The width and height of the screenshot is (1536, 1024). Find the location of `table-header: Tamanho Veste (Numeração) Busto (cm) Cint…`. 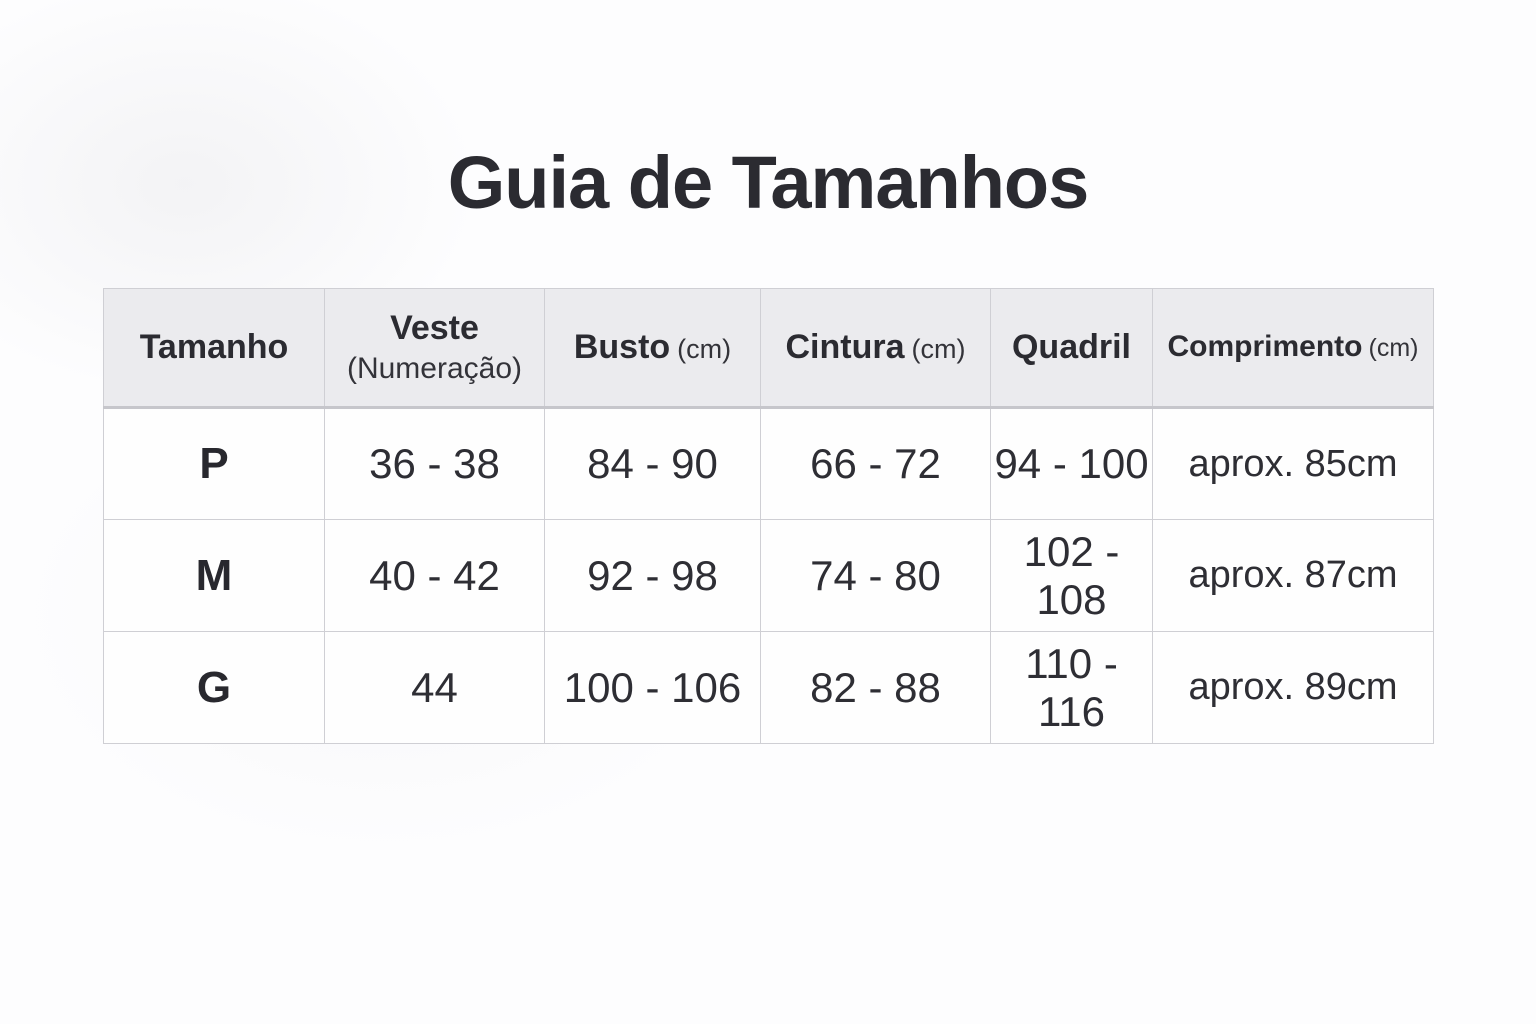

table-header: Tamanho Veste (Numeração) Busto (cm) Cint… is located at coordinates (768, 348).